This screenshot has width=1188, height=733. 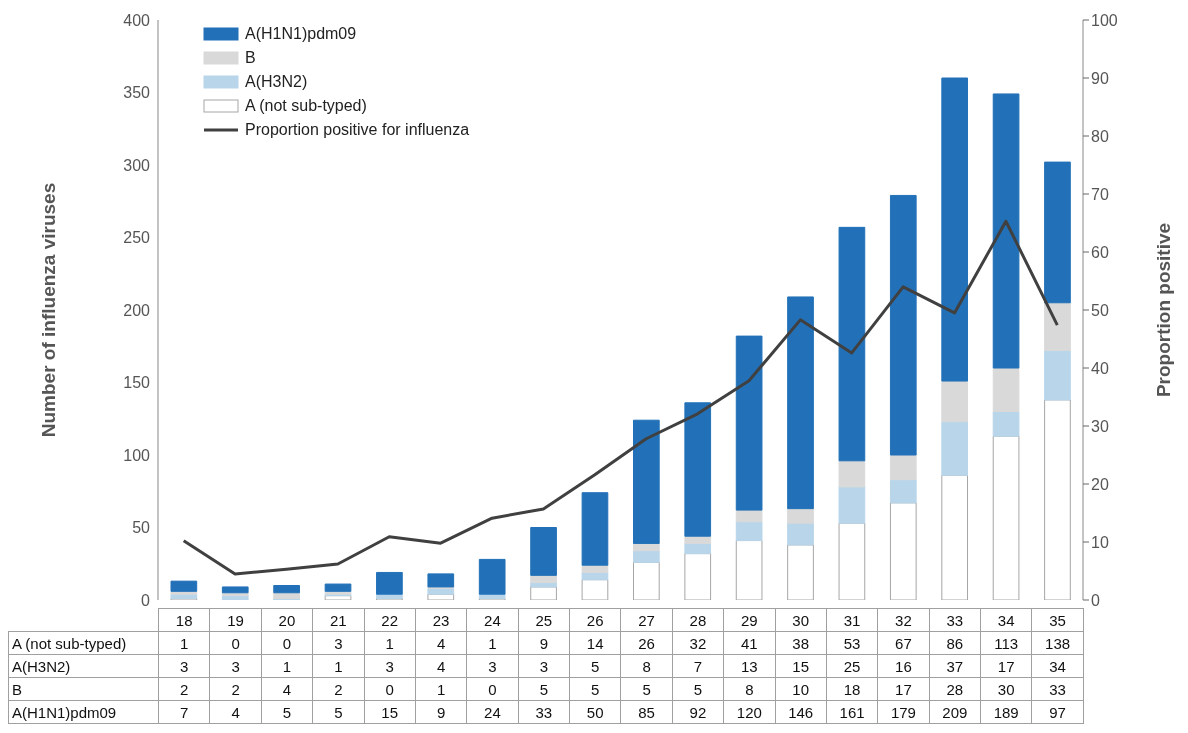 What do you see at coordinates (903, 643) in the screenshot?
I see `data-label: 67` at bounding box center [903, 643].